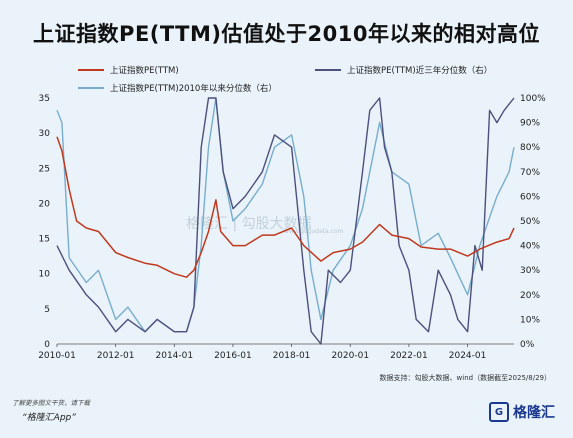 The height and width of the screenshot is (438, 573). What do you see at coordinates (175, 356) in the screenshot?
I see `x-tick-label: 2014-01` at bounding box center [175, 356].